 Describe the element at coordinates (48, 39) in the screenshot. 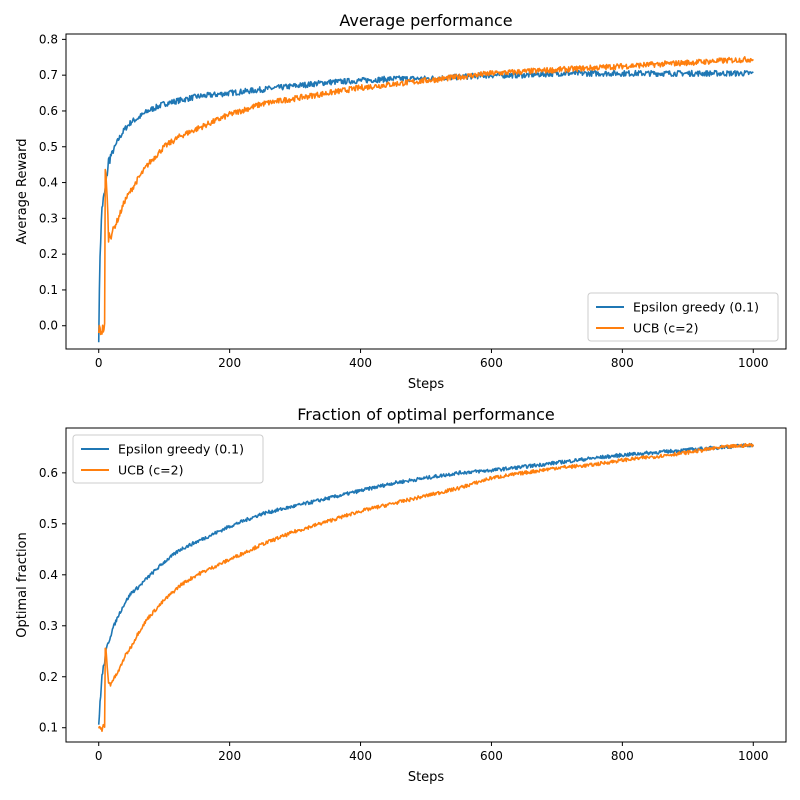

I see `y-tick-label: 0.8` at that location.